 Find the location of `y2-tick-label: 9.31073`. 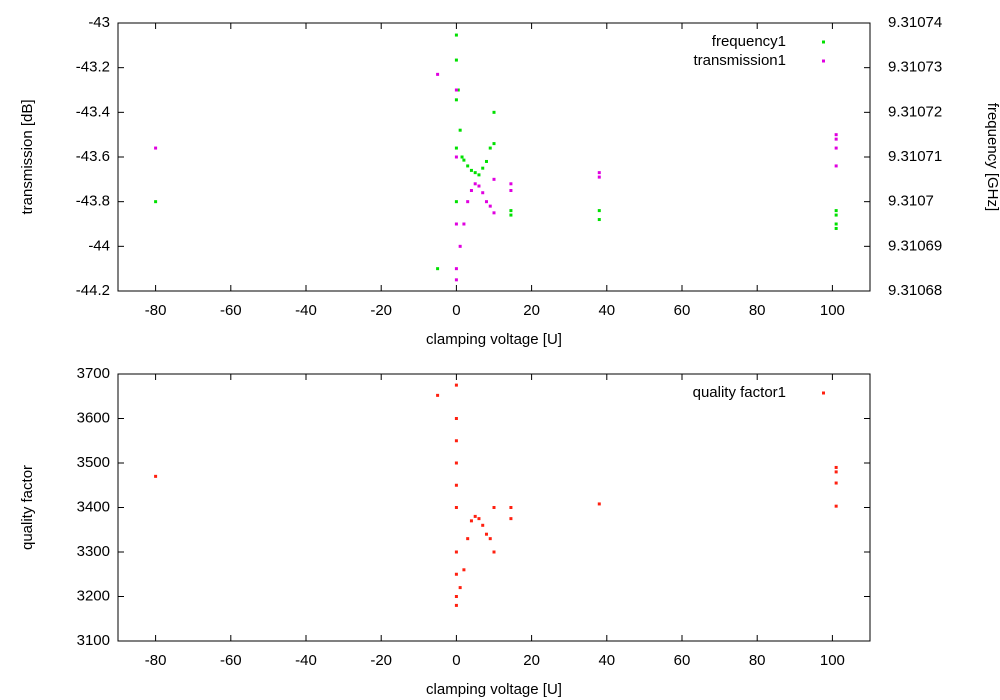

y2-tick-label: 9.31073 is located at coordinates (915, 67).